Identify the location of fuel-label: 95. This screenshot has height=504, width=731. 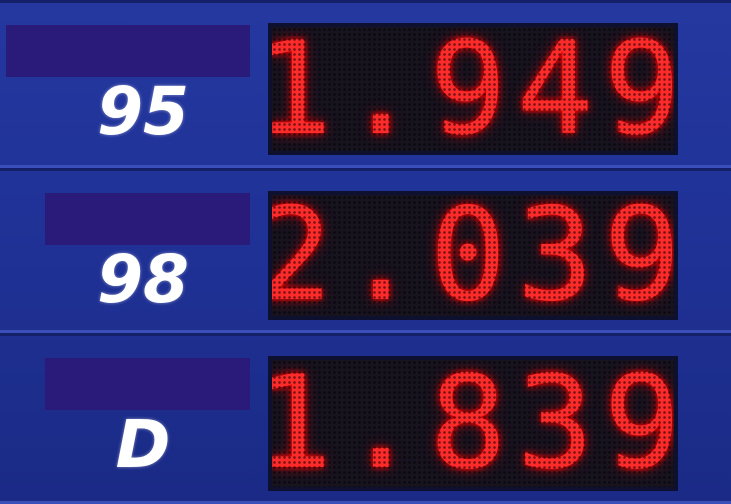
(143, 111).